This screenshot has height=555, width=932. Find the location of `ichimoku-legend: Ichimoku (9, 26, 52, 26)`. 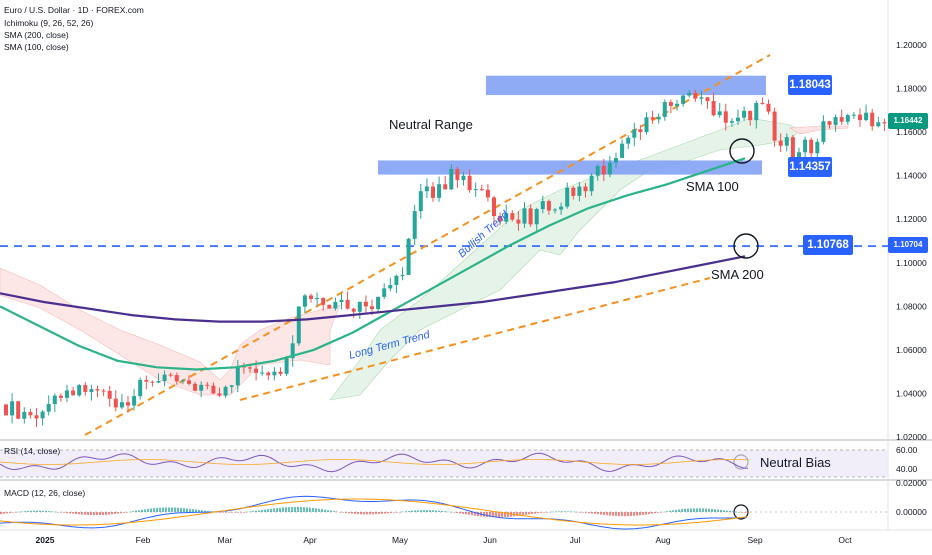

ichimoku-legend: Ichimoku (9, 26, 52, 26) is located at coordinates (49, 23).